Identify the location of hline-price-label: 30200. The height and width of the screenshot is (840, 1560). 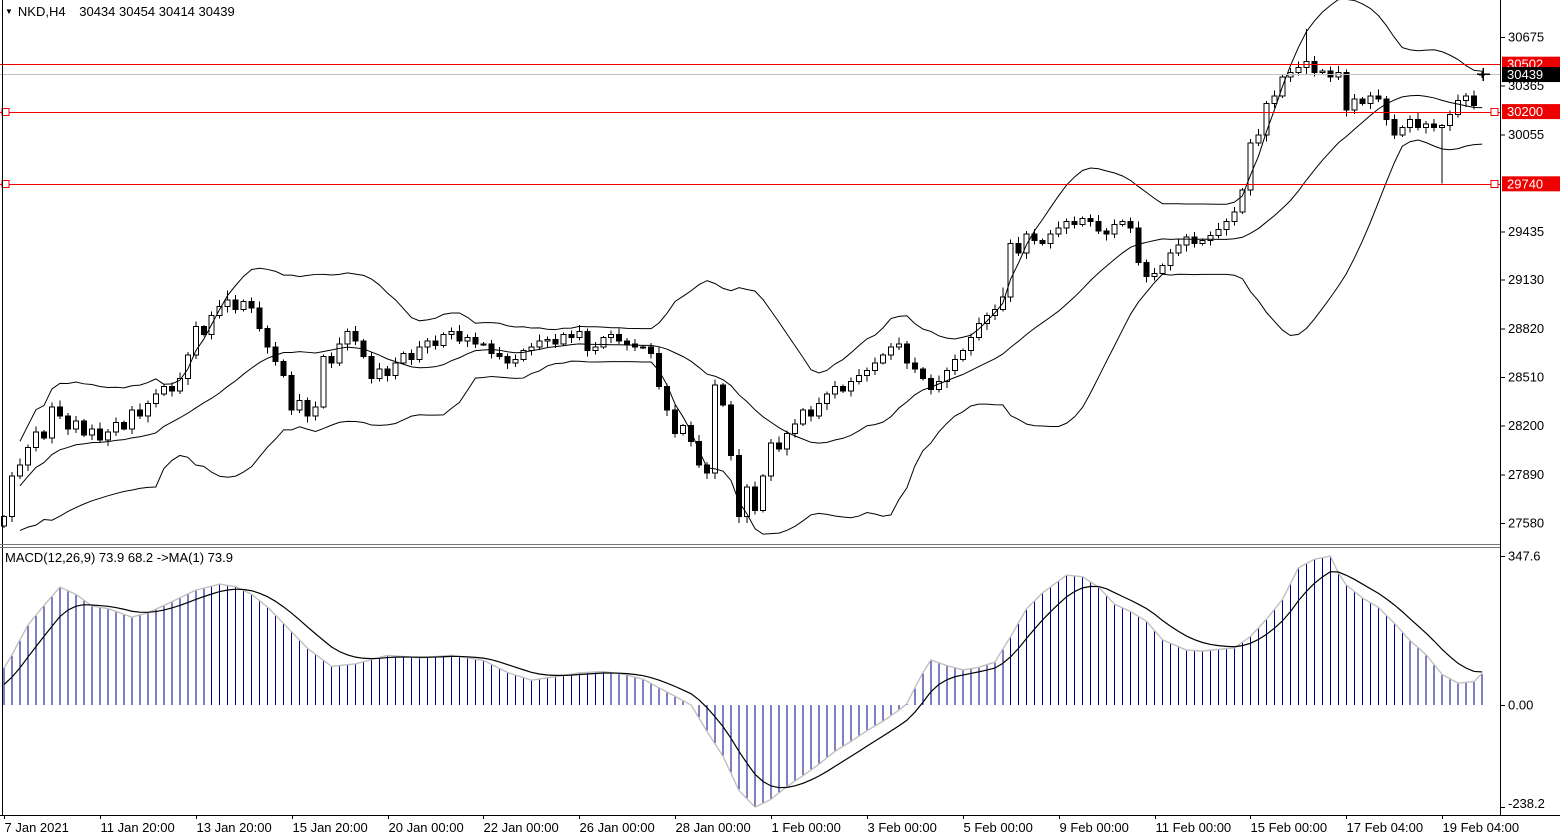
(1525, 111).